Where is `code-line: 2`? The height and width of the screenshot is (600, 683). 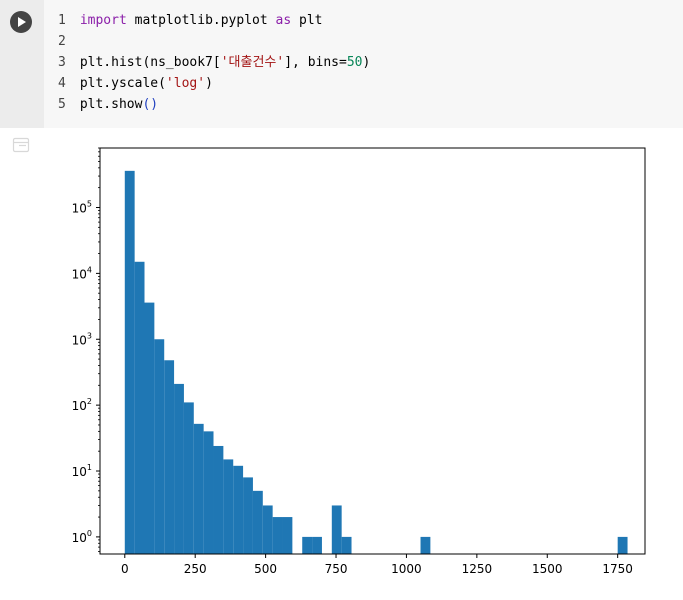 code-line: 2 is located at coordinates (214, 41).